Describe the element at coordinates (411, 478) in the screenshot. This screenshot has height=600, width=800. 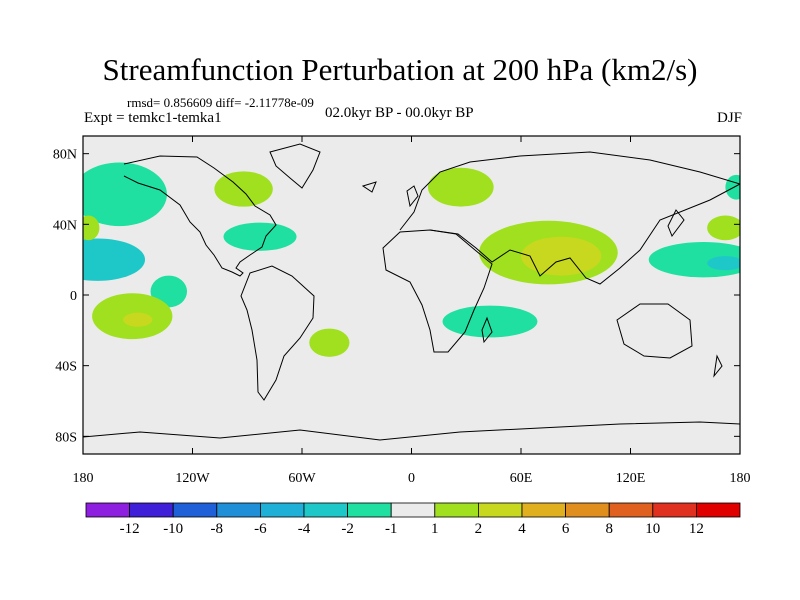
I see `x-tick-label: 0` at that location.